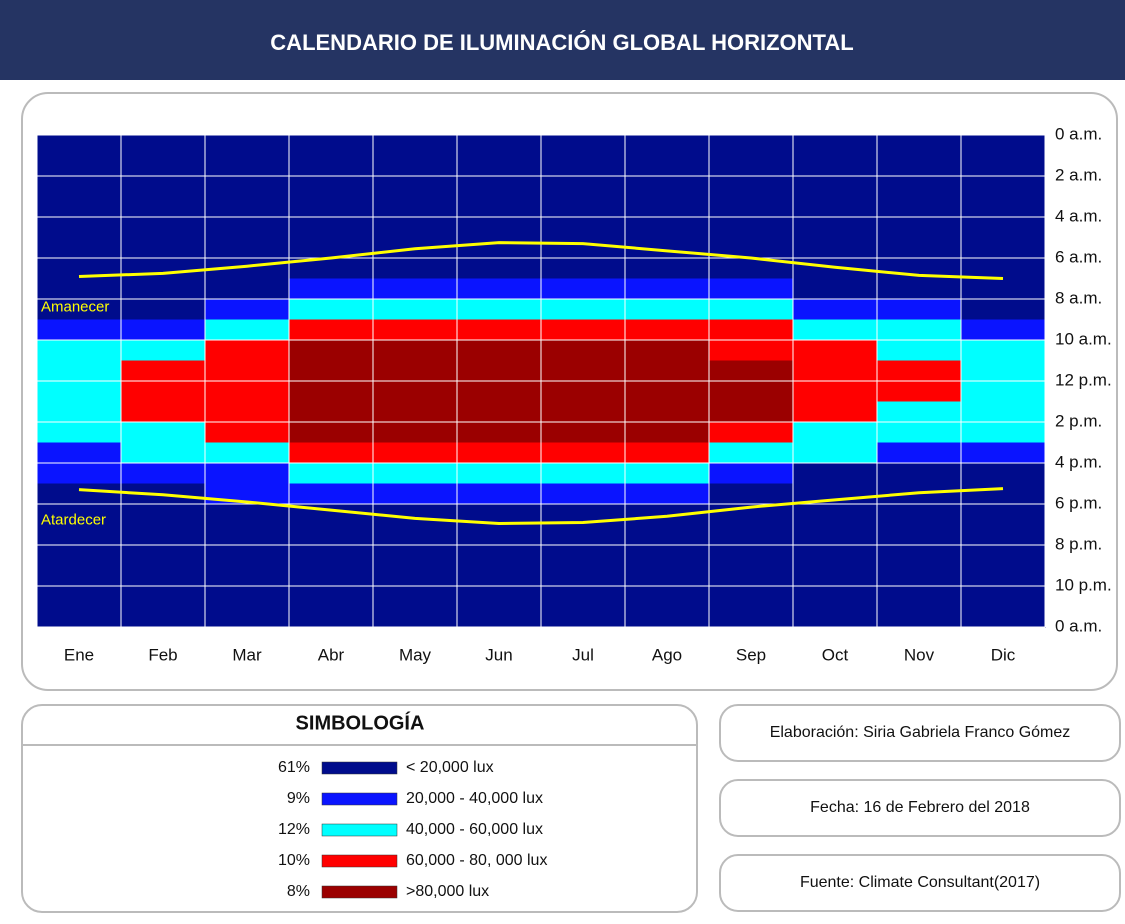 The height and width of the screenshot is (924, 1125). Describe the element at coordinates (476, 860) in the screenshot. I see `legend-label: 60,000 - 80, 000 lux` at that location.